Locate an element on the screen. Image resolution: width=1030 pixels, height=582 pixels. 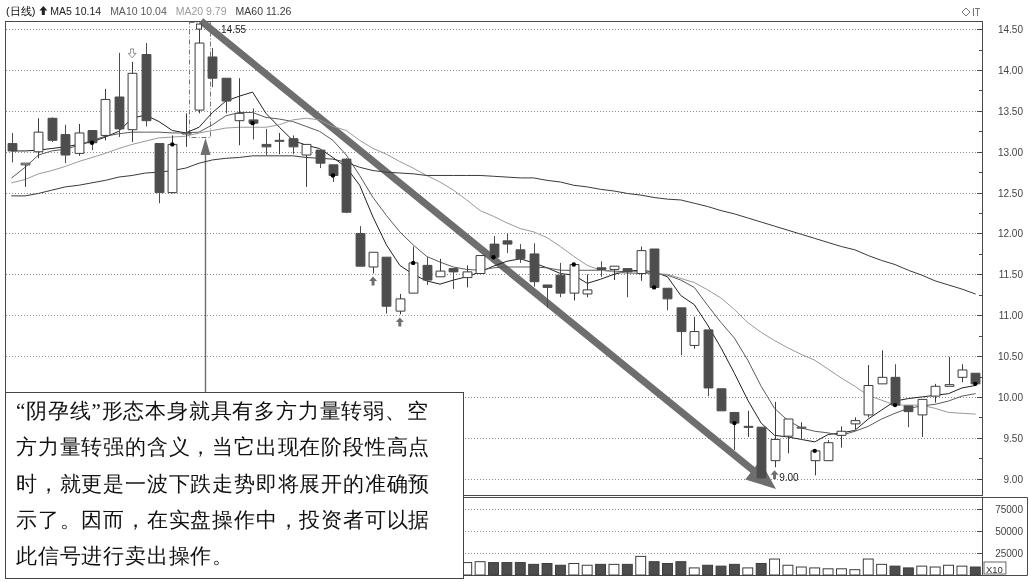
y-tick-label: 12.50 is located at coordinates (1010, 193).